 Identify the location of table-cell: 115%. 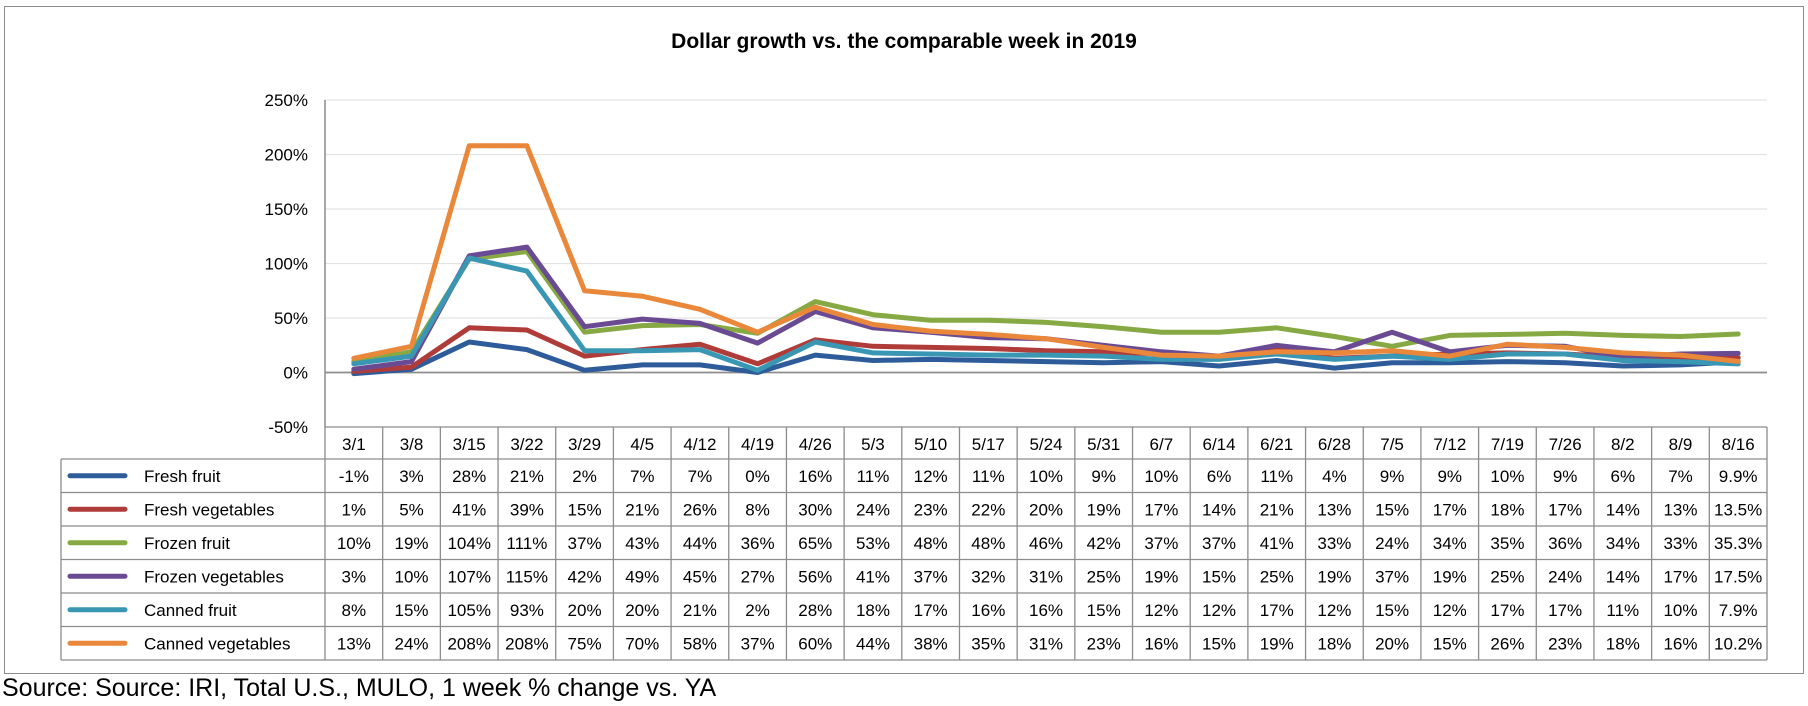
(527, 576).